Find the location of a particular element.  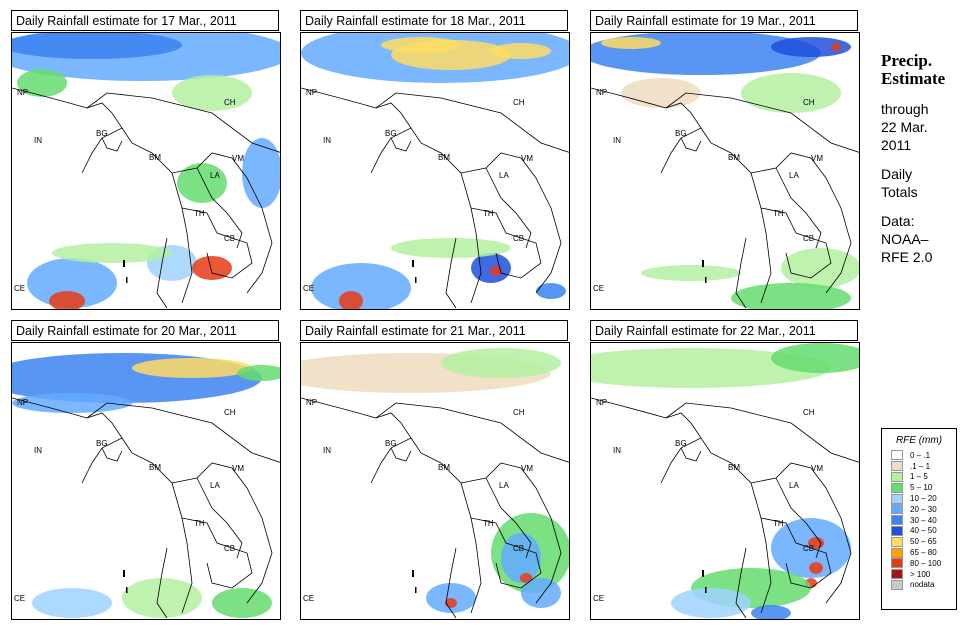

legend-label: 0 – .1 is located at coordinates (920, 455).